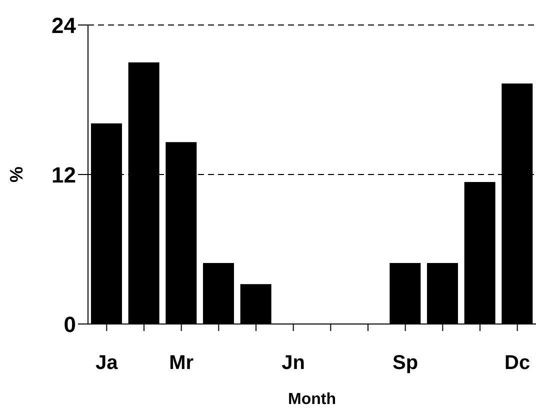 This screenshot has width=536, height=414. What do you see at coordinates (107, 363) in the screenshot?
I see `x-tick-label: Ja` at bounding box center [107, 363].